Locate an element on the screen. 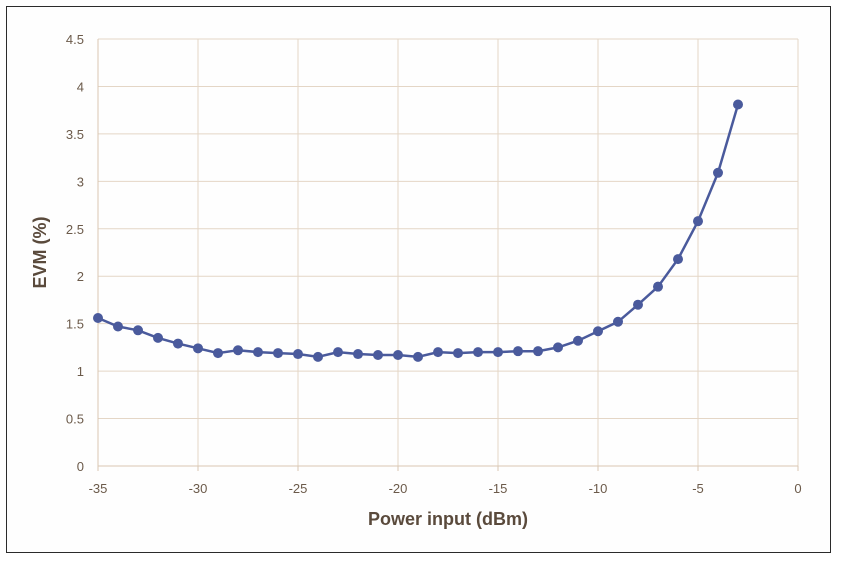 This screenshot has height=564, width=841. y-tick-label: 4.5 is located at coordinates (75, 39).